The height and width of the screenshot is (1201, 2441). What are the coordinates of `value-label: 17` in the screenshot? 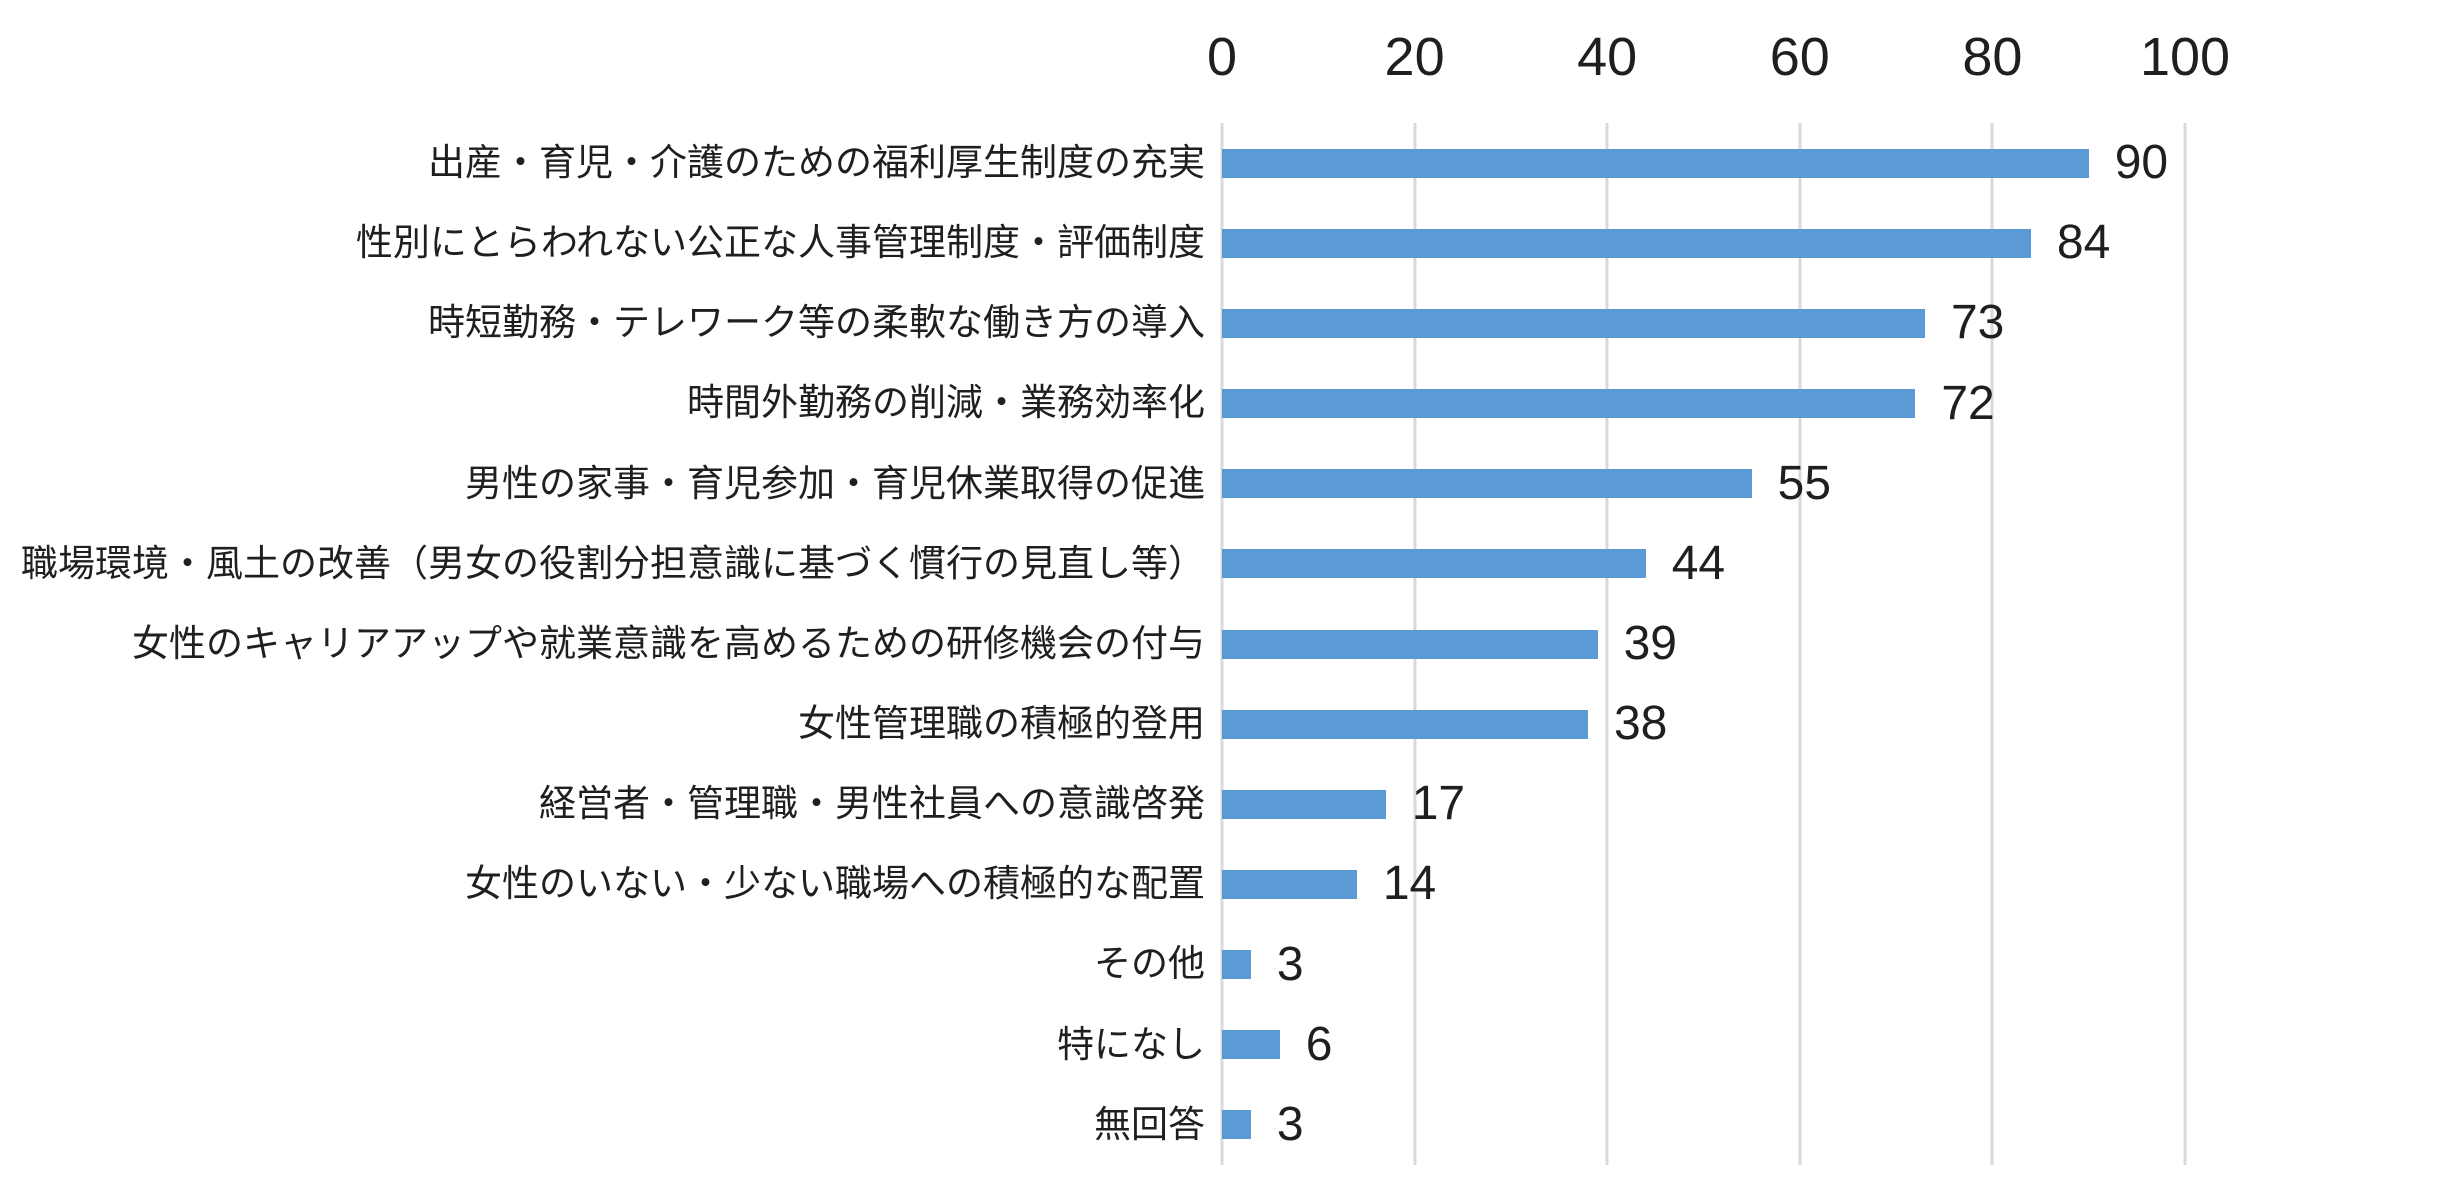 It's located at (1438, 804).